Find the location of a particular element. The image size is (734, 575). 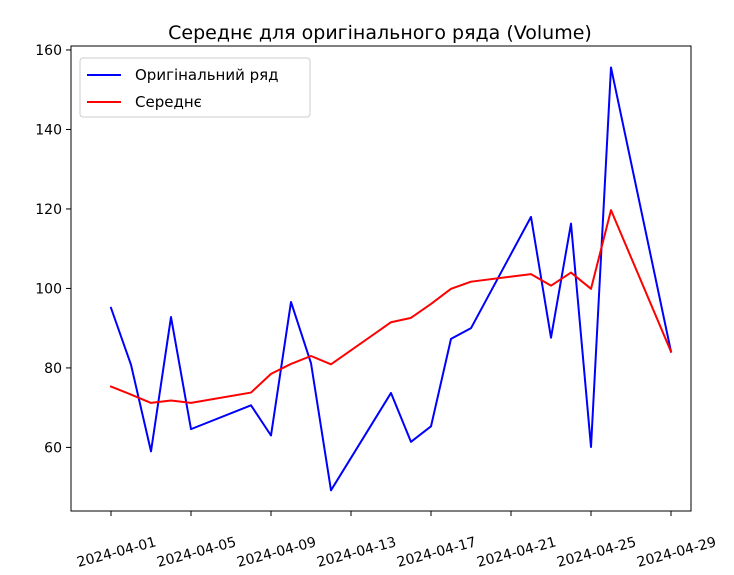

legend-label-2: Середнє is located at coordinates (168, 102).